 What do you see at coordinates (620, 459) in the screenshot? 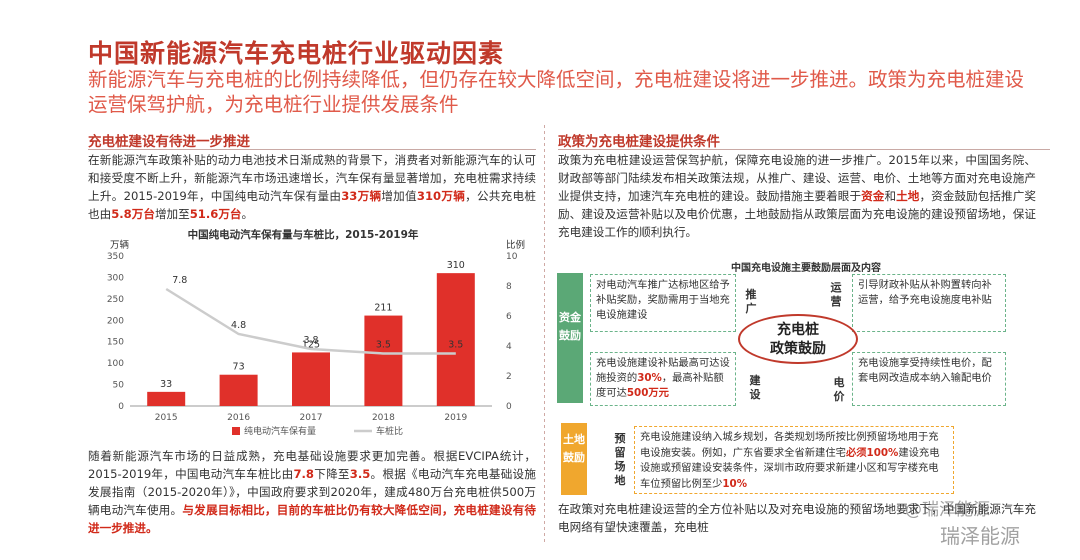
I see `reserve-label: 预留场地` at bounding box center [620, 459].